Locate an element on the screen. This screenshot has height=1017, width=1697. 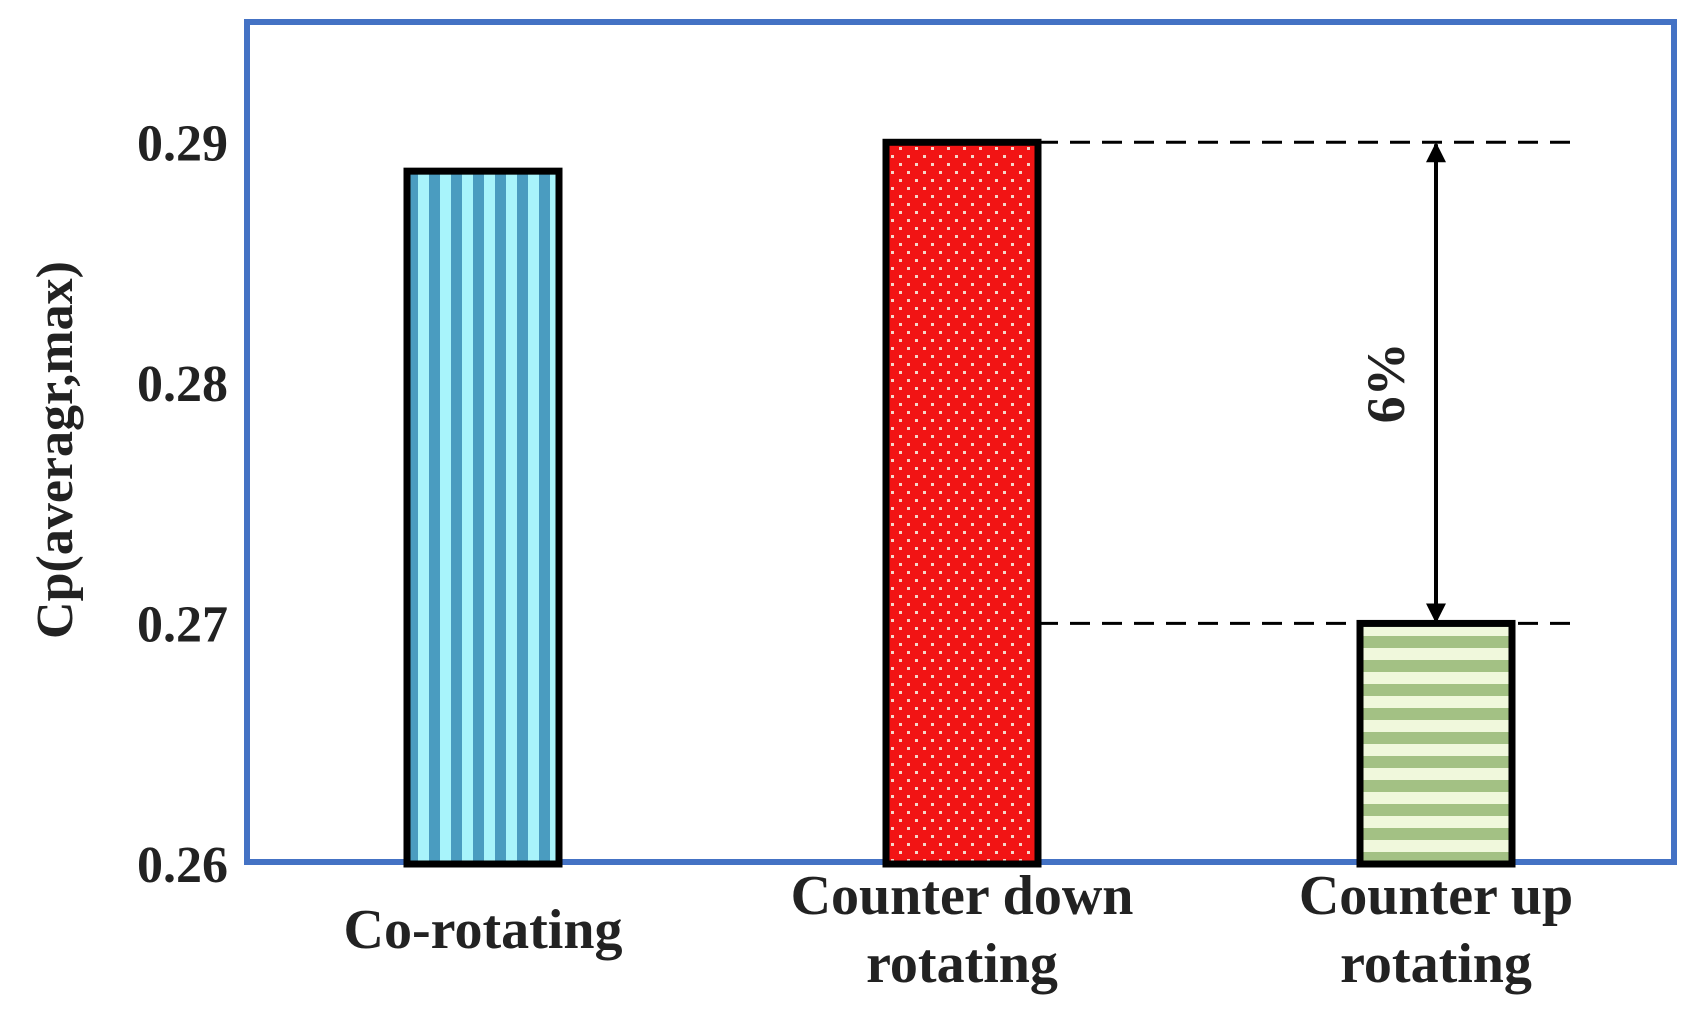
x-tick-label: Counter down is located at coordinates (962, 896).